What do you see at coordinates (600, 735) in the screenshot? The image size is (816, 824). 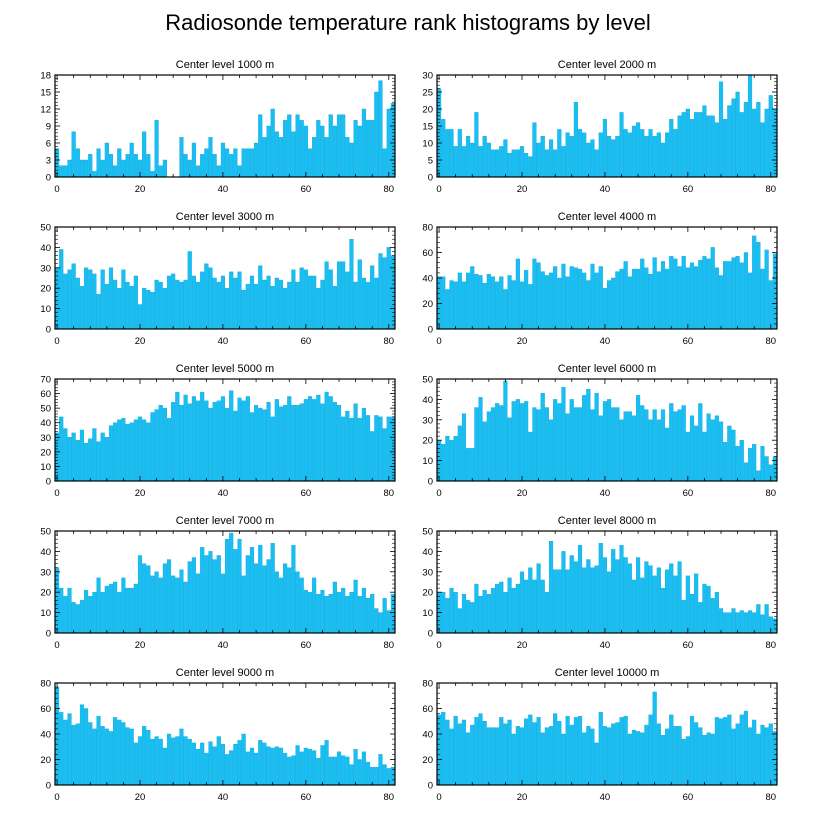 I see `panel-10: Center level 10000 m 0 20 40 60 80 0 20 40 60 80` at bounding box center [600, 735].